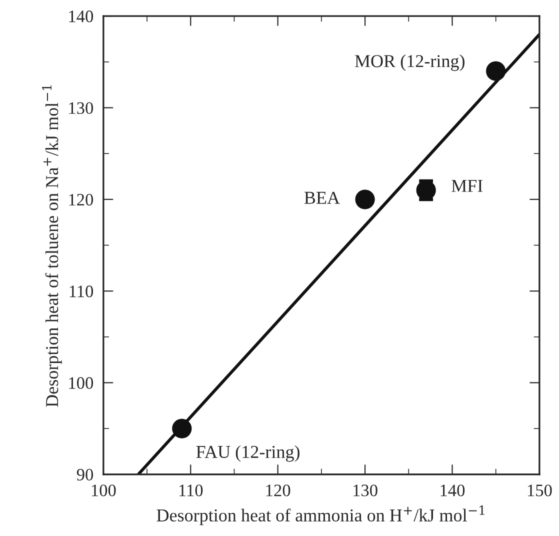  What do you see at coordinates (409, 62) in the screenshot?
I see `annotation: MOR (12-ring)` at bounding box center [409, 62].